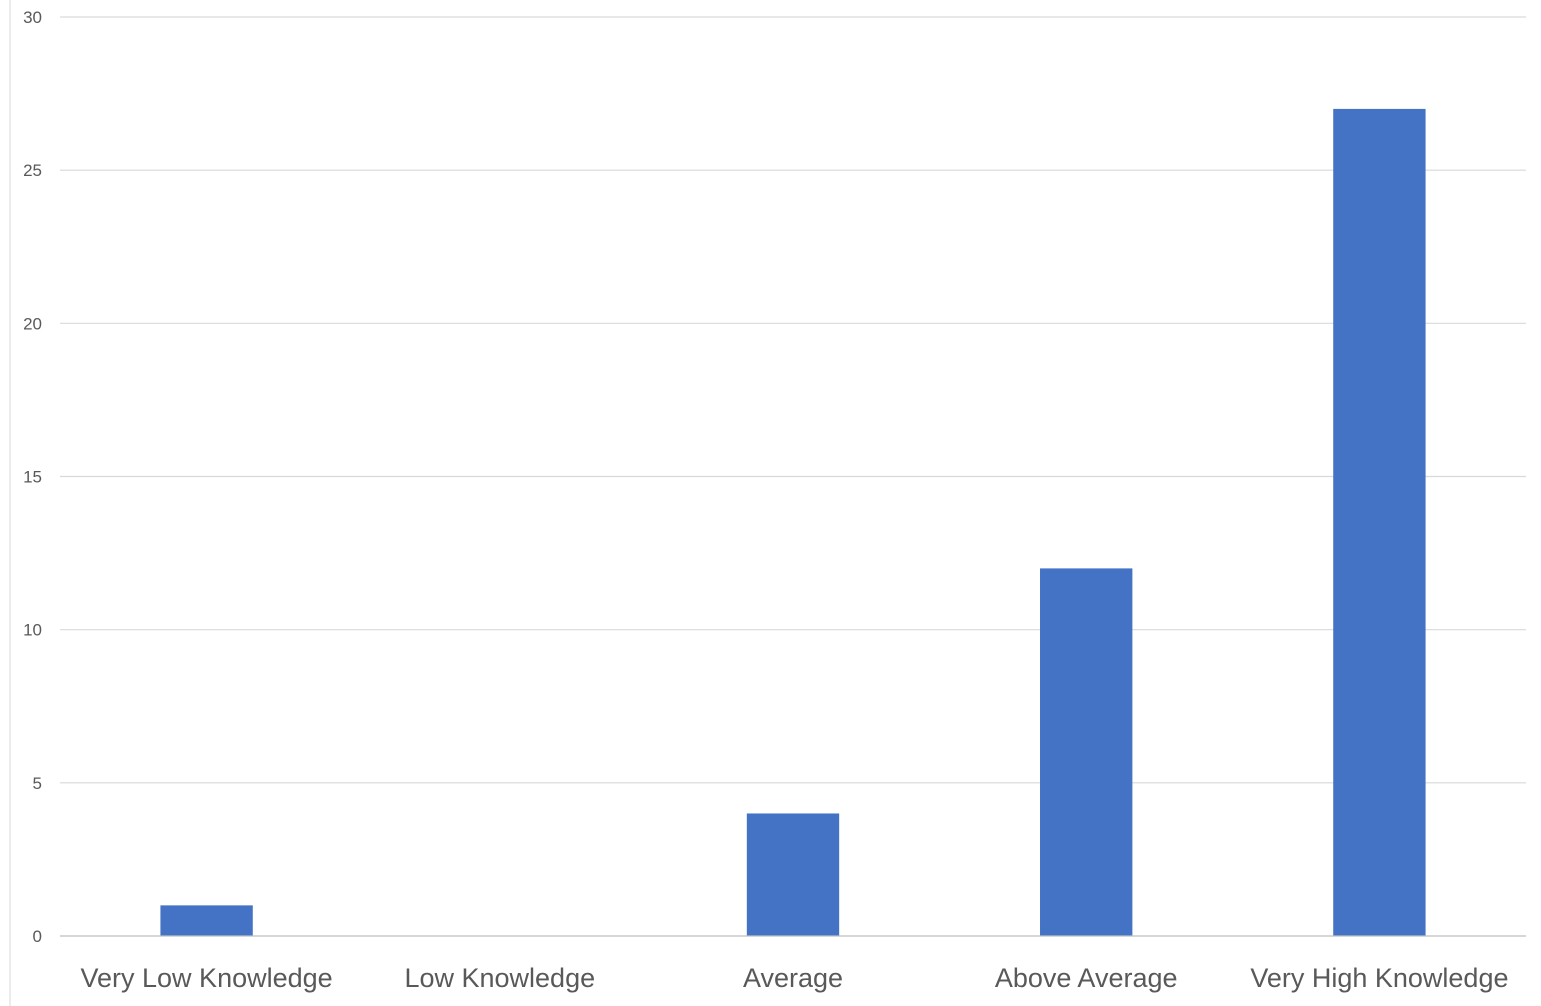  What do you see at coordinates (1086, 752) in the screenshot?
I see `bar-above-average` at bounding box center [1086, 752].